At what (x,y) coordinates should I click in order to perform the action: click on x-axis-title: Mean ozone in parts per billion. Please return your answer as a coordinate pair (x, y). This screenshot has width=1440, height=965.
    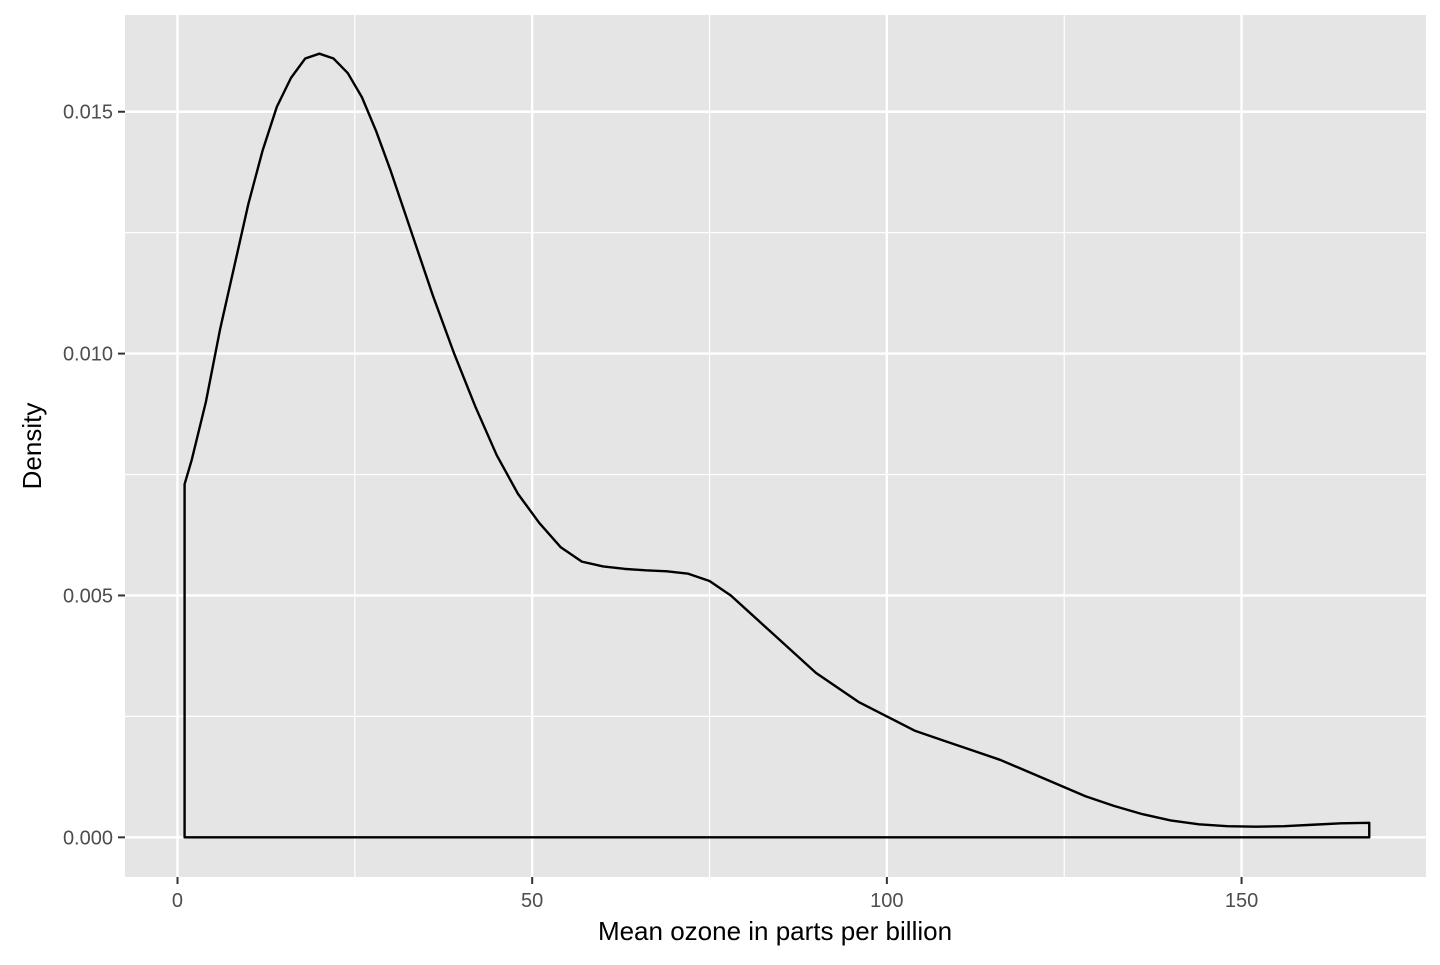
    Looking at the image, I should click on (775, 931).